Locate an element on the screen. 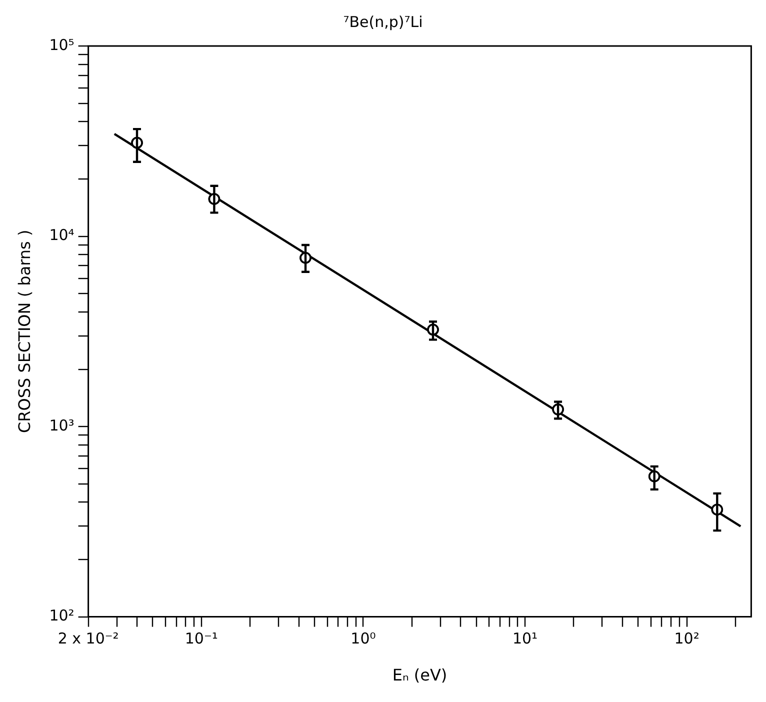 This screenshot has width=766, height=702. x-tick-label: 2 x 10⁻² is located at coordinates (88, 639).